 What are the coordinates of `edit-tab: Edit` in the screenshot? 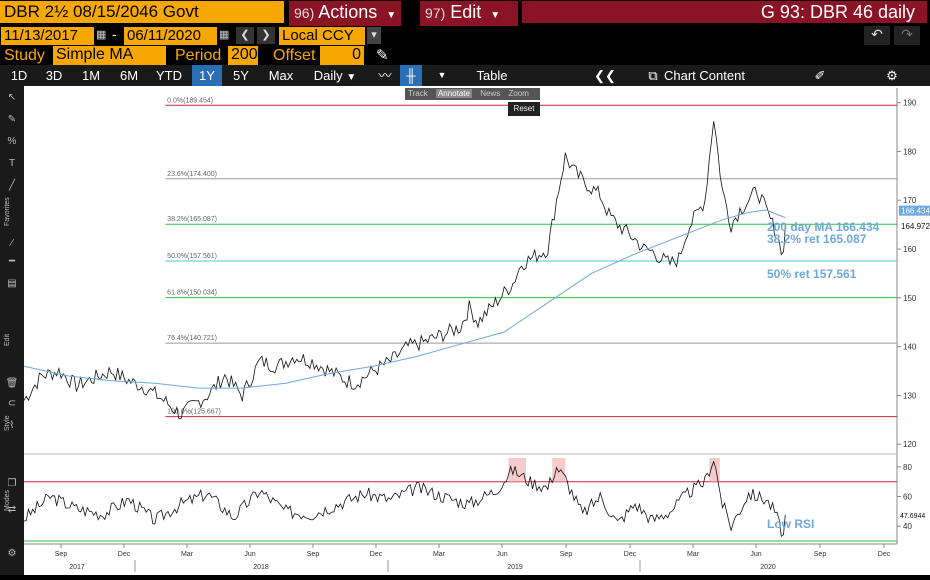 It's located at (7, 340).